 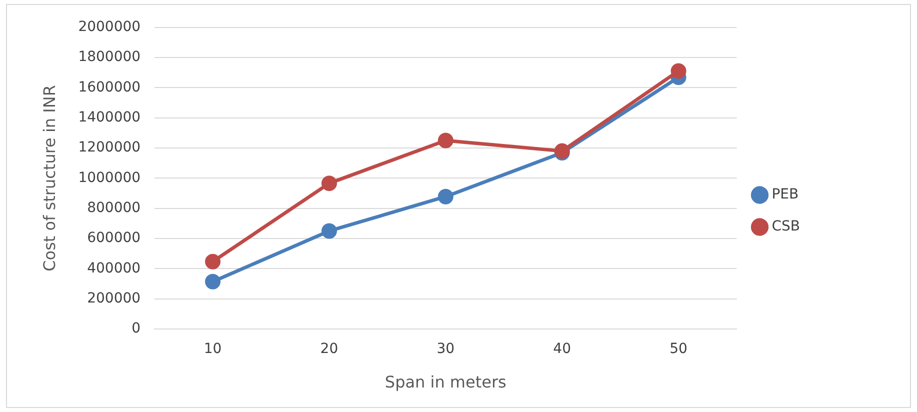 What do you see at coordinates (114, 208) in the screenshot?
I see `y-tick-label: 800000` at bounding box center [114, 208].